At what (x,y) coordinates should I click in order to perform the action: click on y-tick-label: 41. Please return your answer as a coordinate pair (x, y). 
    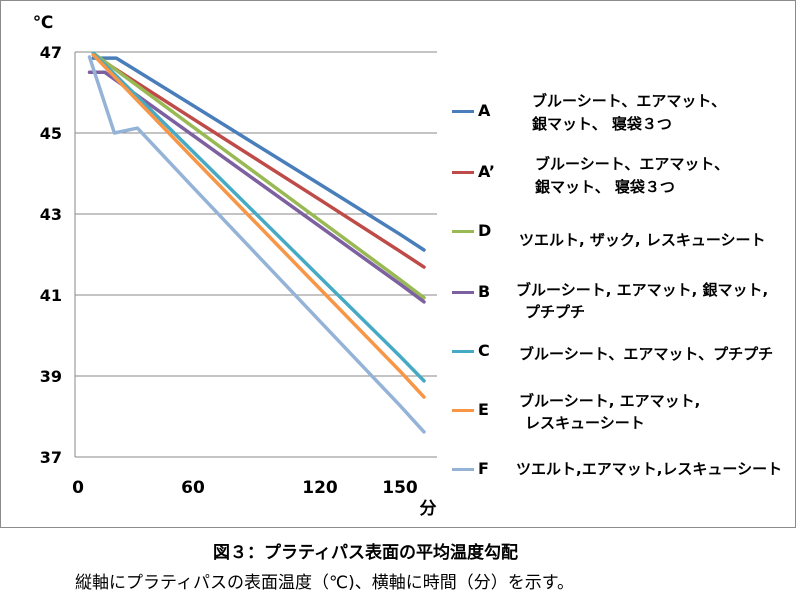
    Looking at the image, I should click on (51, 295).